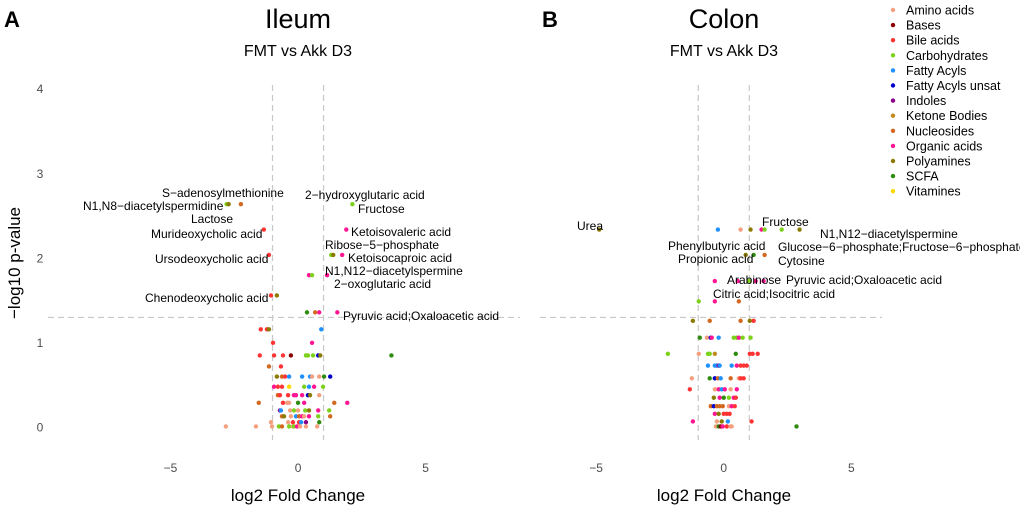 The image size is (1020, 517). What do you see at coordinates (926, 101) in the screenshot?
I see `legend-label: Indoles` at bounding box center [926, 101].